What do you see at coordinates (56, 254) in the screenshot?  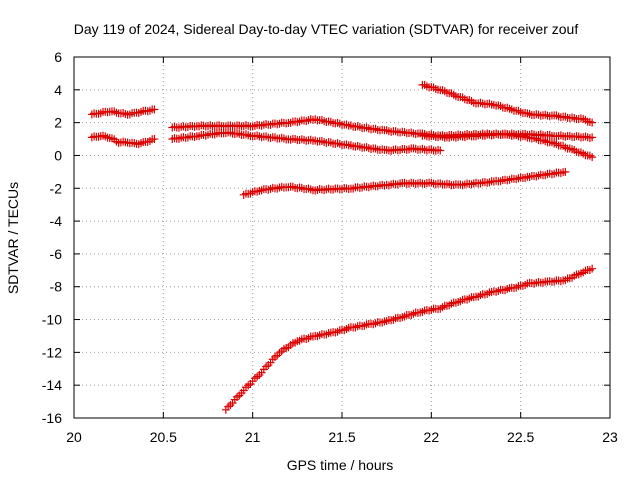 I see `y-tick-label: -6` at bounding box center [56, 254].